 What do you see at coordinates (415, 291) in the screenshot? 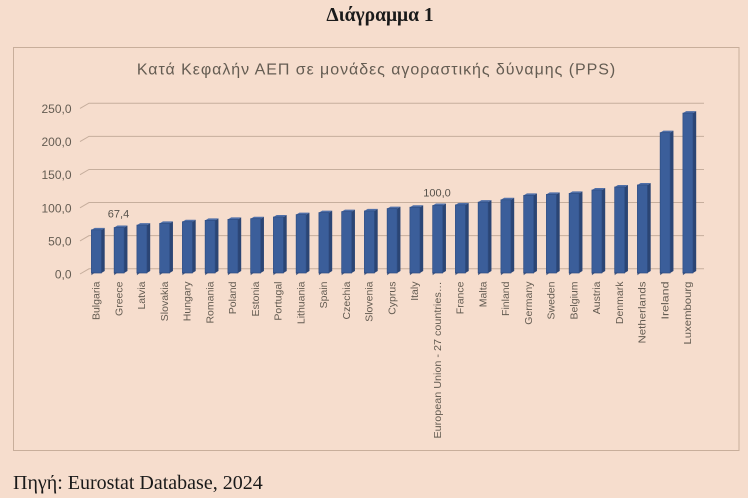
I see `svg-text: Italy` at bounding box center [415, 291].